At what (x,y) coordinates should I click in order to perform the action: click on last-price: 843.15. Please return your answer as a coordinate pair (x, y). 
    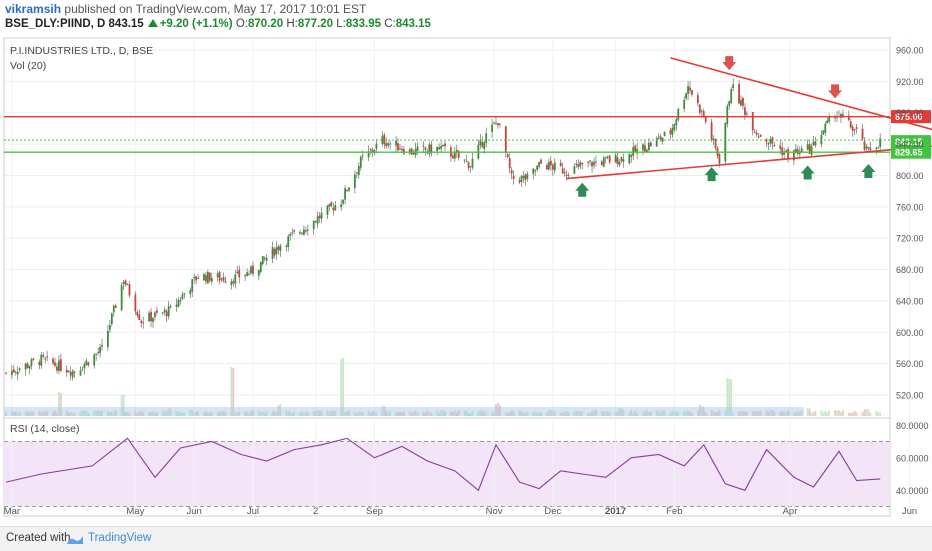
    Looking at the image, I should click on (126, 24).